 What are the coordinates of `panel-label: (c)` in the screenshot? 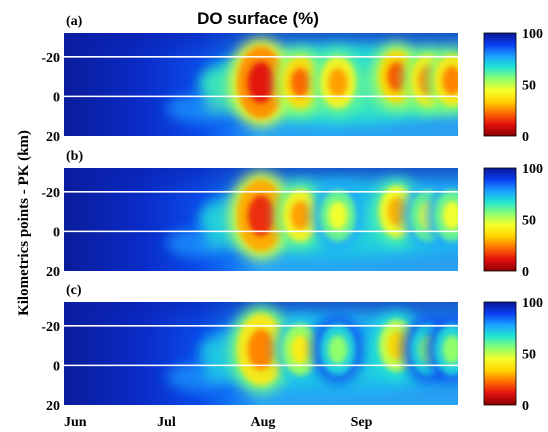 It's located at (74, 290).